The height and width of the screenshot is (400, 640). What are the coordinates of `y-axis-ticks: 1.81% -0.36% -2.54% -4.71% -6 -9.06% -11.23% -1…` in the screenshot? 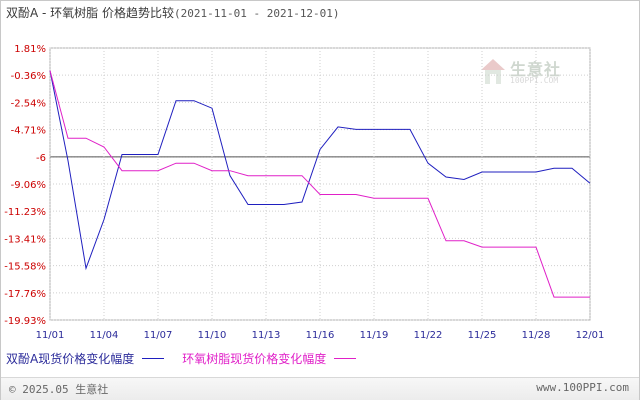 It's located at (25, 185).